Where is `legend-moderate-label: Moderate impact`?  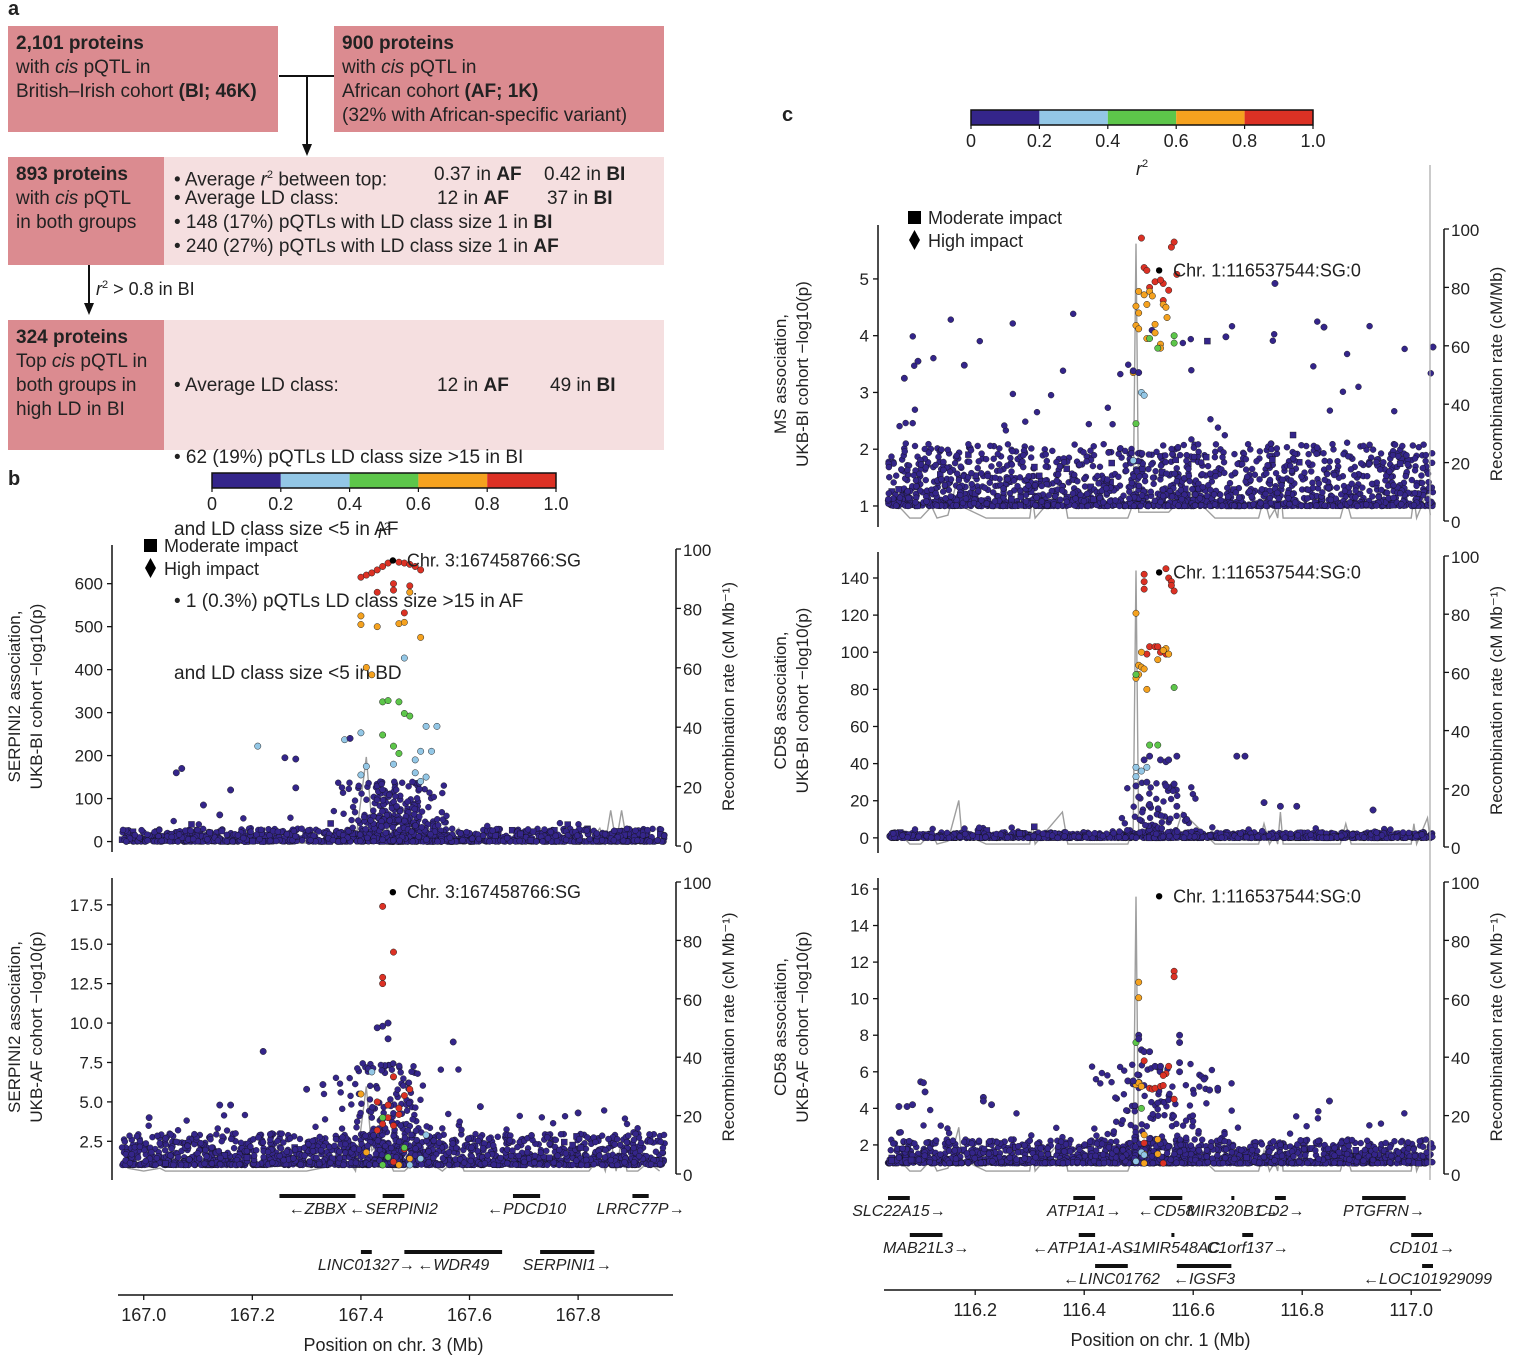
legend-moderate-label: Moderate impact is located at coordinates (995, 218).